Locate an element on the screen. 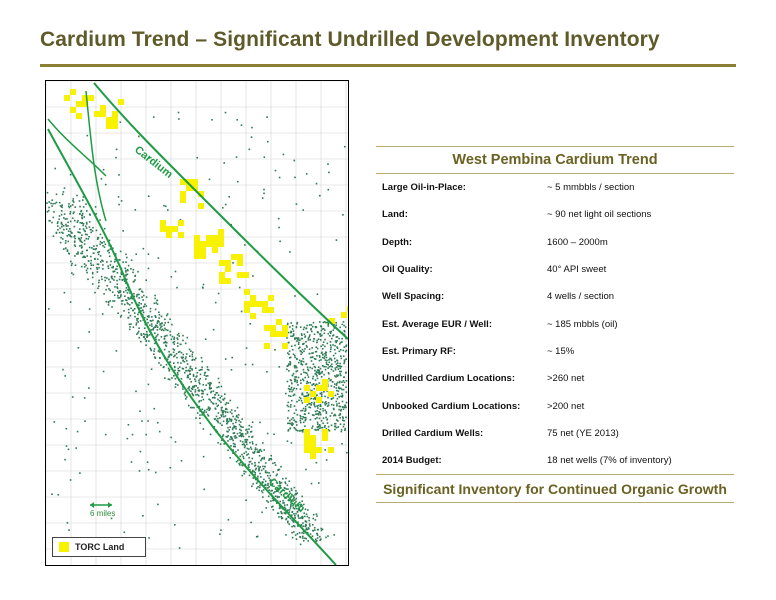 The image size is (776, 600). stats-row: Undrilled Cardium Locations: >260 net is located at coordinates (555, 378).